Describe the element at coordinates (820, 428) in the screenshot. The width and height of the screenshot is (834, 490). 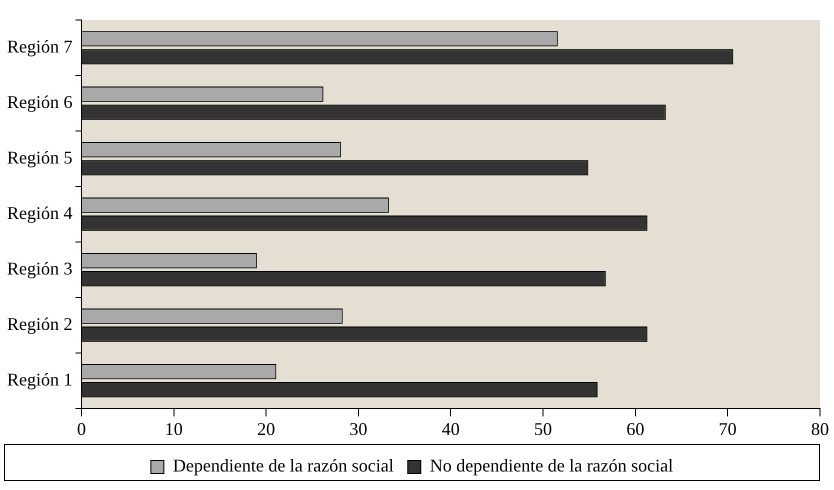
I see `x-tick-label: 80` at that location.